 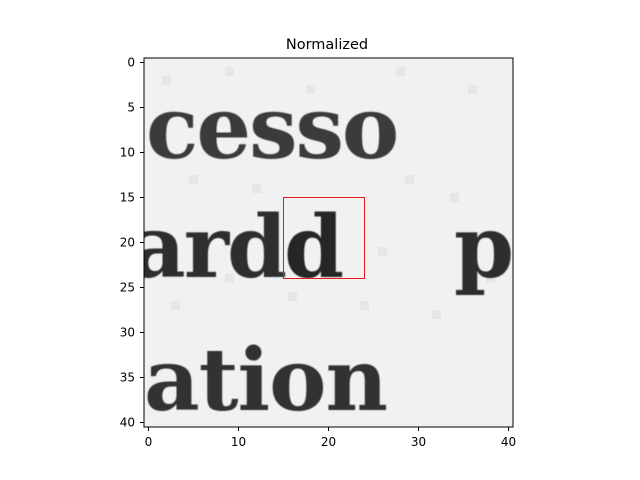 What do you see at coordinates (131, 108) in the screenshot?
I see `y-tick-label: 5` at bounding box center [131, 108].